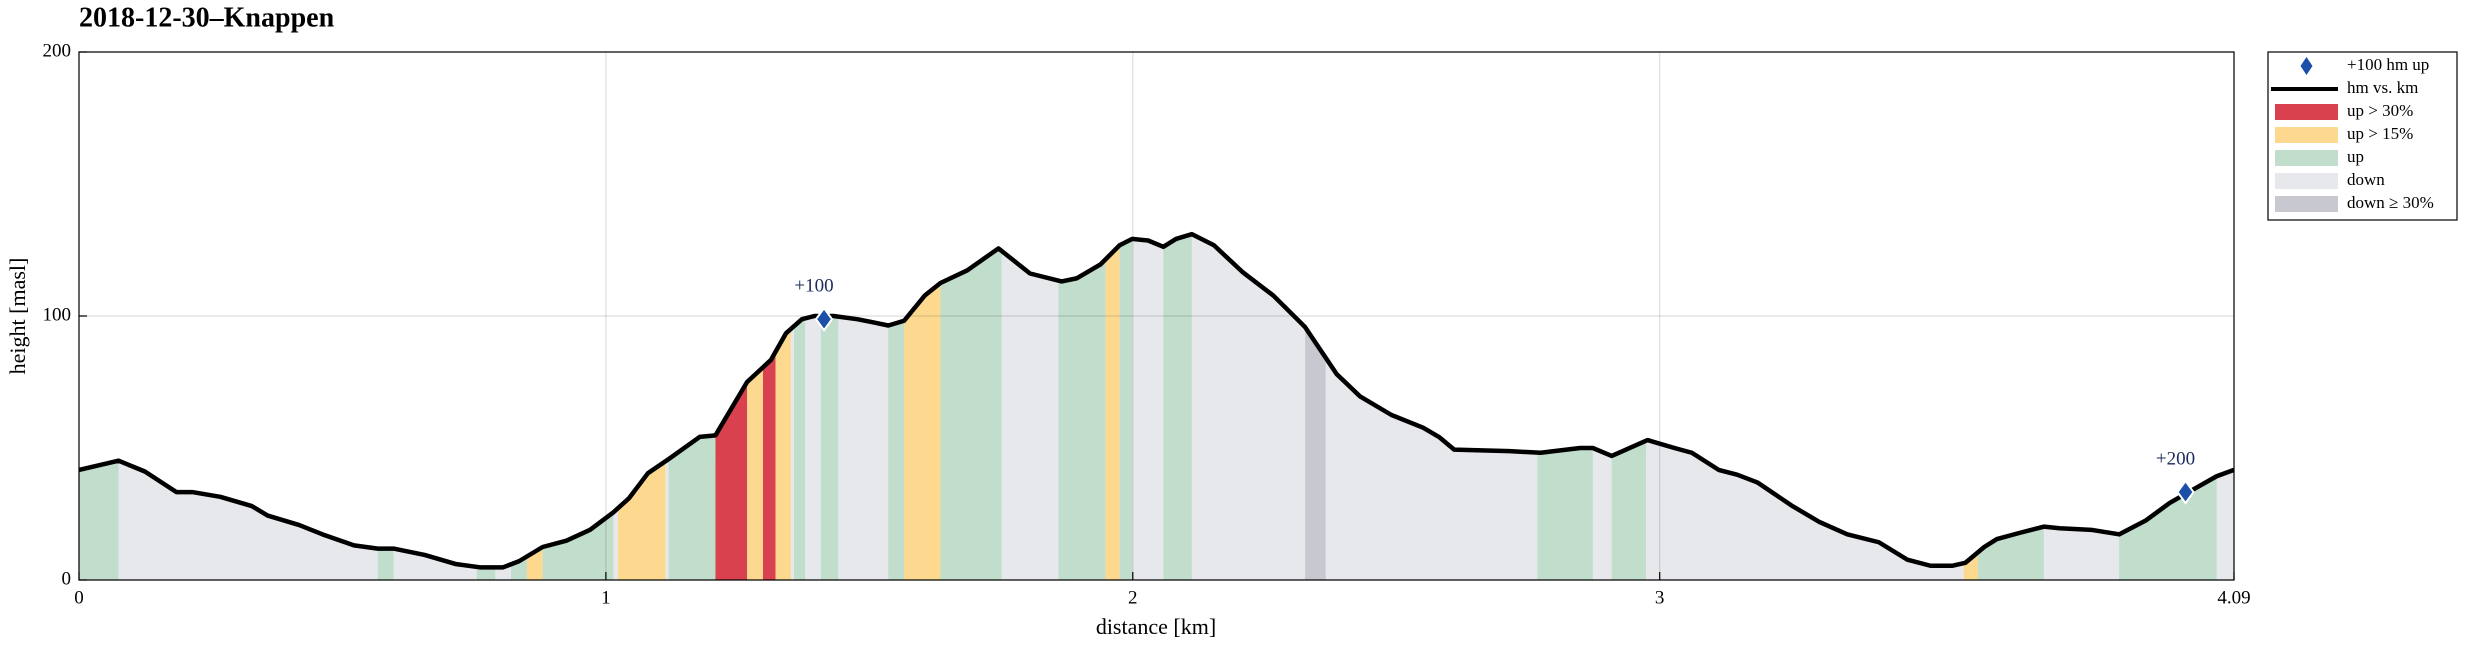  I want to click on legend-label: up > 30%, so click(2380, 110).